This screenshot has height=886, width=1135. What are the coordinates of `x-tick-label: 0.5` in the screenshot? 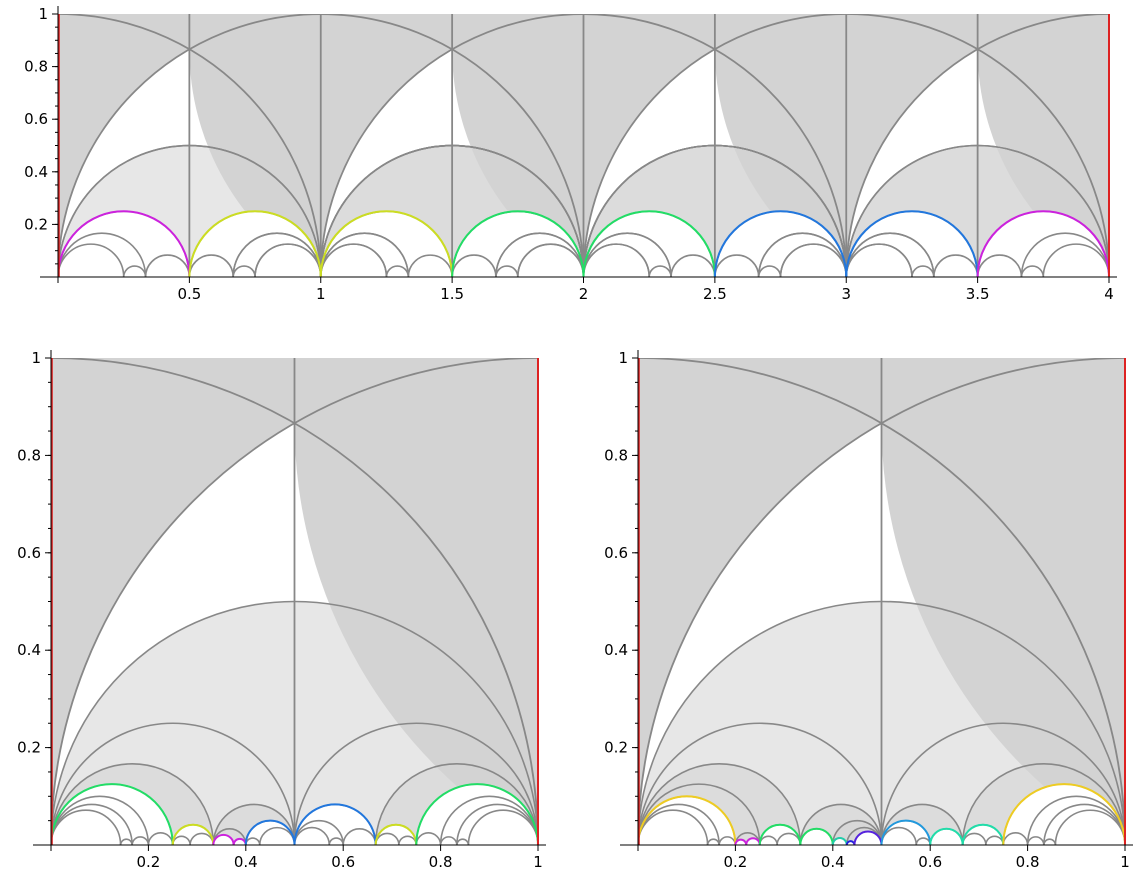 It's located at (189, 294).